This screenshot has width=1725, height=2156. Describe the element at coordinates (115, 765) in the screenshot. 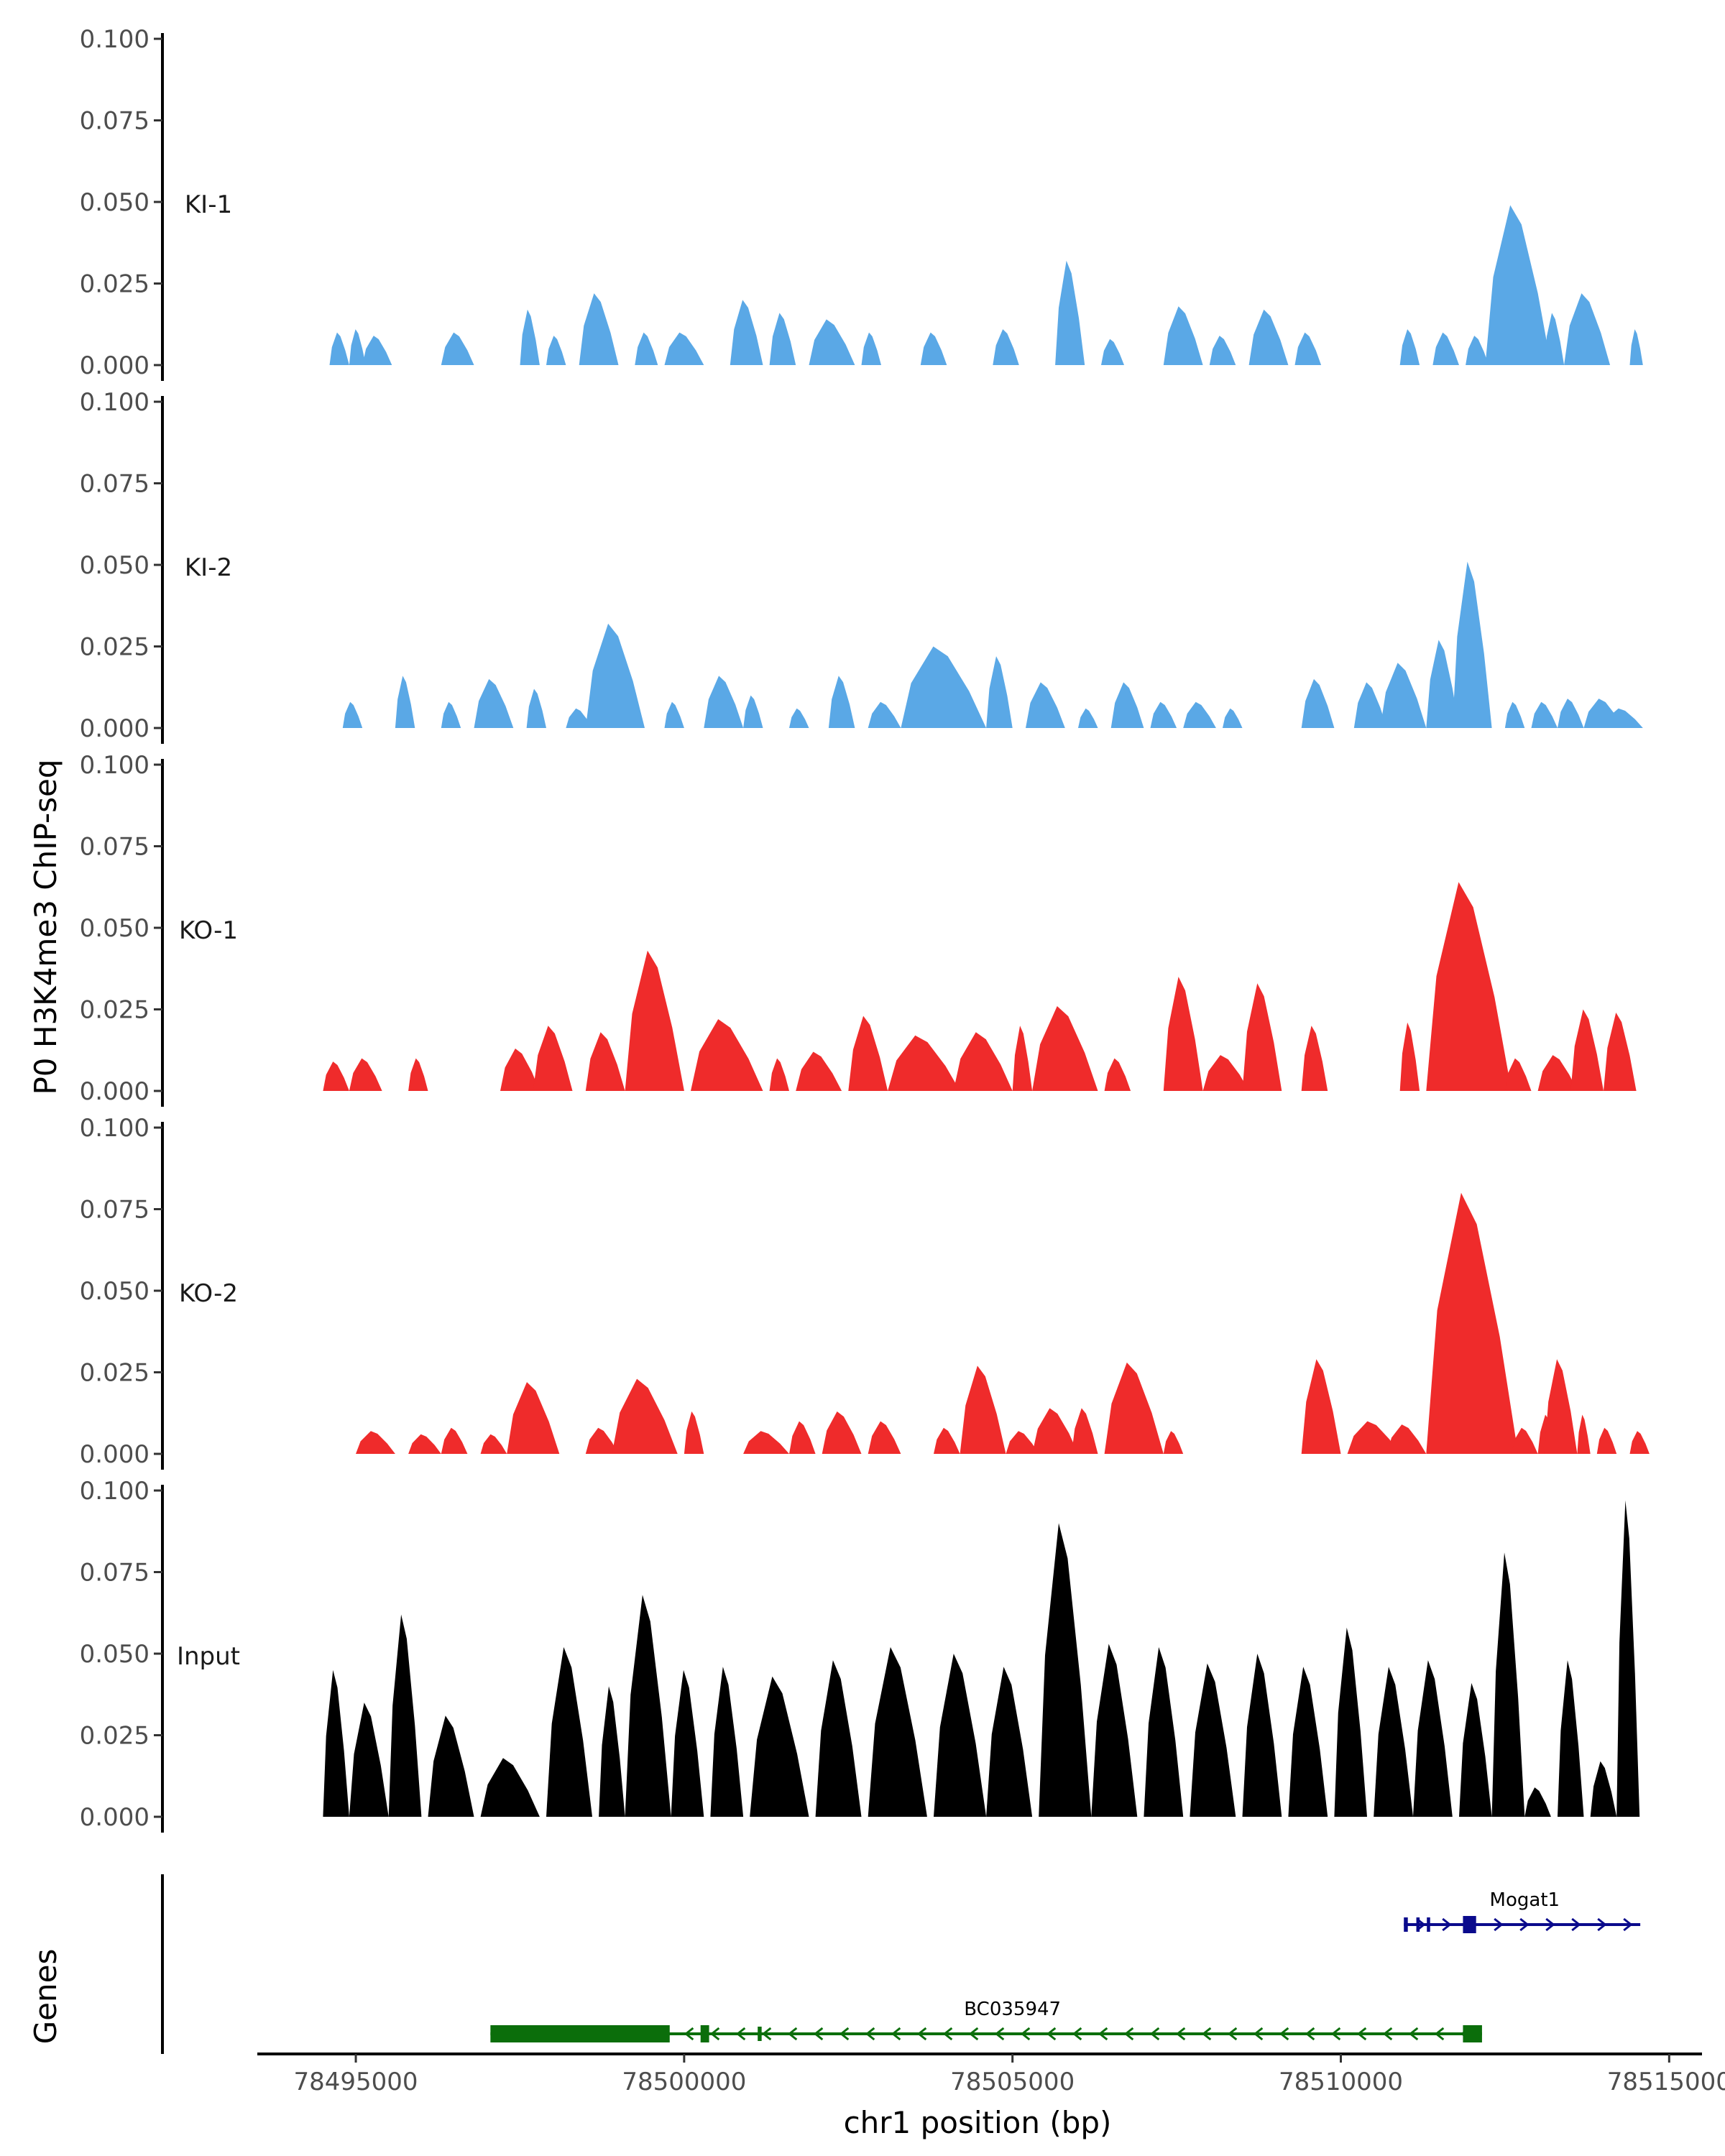

I see `y-tick-label: 0.100` at that location.